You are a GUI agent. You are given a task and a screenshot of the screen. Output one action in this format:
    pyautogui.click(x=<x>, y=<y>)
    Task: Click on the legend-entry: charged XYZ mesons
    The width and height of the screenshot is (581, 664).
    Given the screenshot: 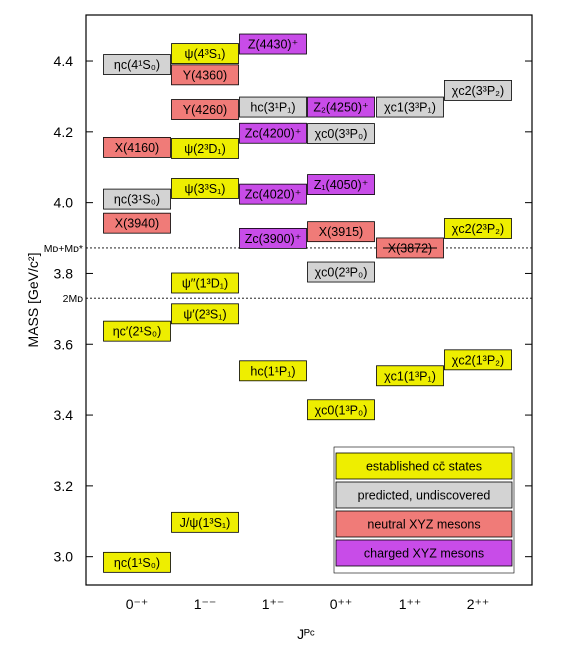 What is the action you would take?
    pyautogui.click(x=424, y=553)
    